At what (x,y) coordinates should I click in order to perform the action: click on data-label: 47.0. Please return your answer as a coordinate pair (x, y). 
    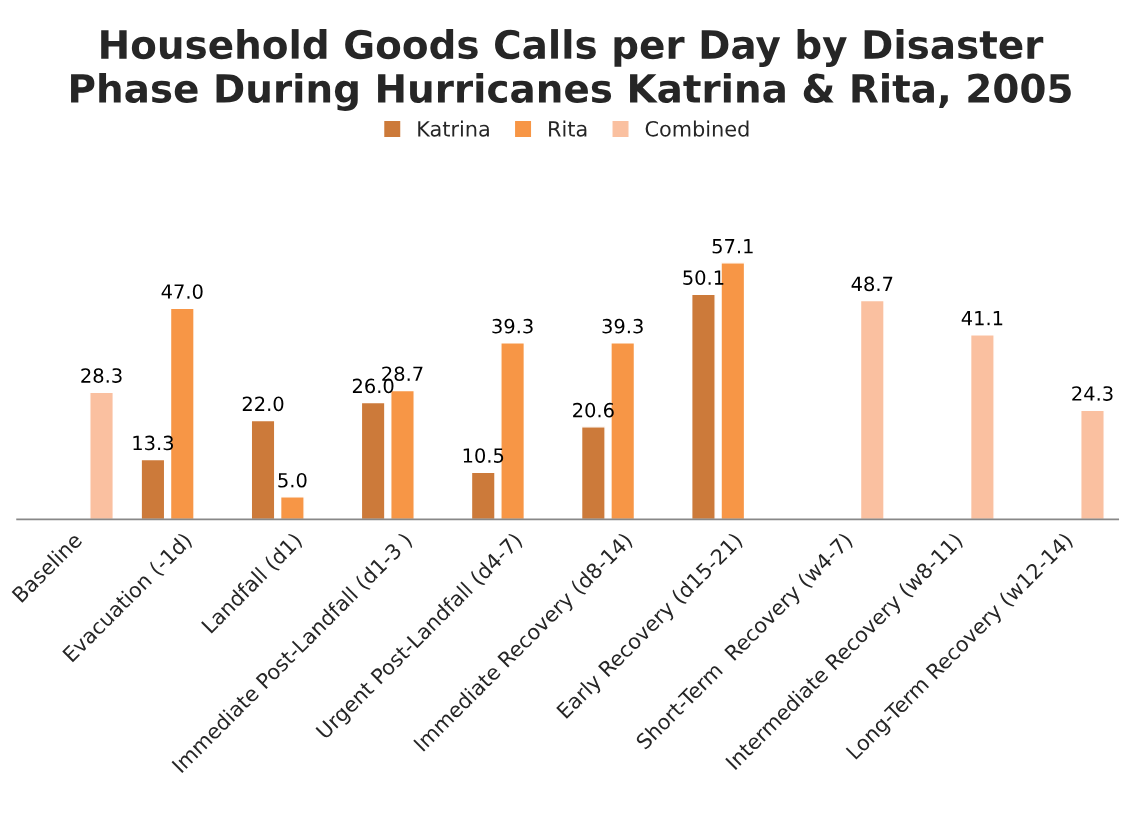
    Looking at the image, I should click on (182, 291).